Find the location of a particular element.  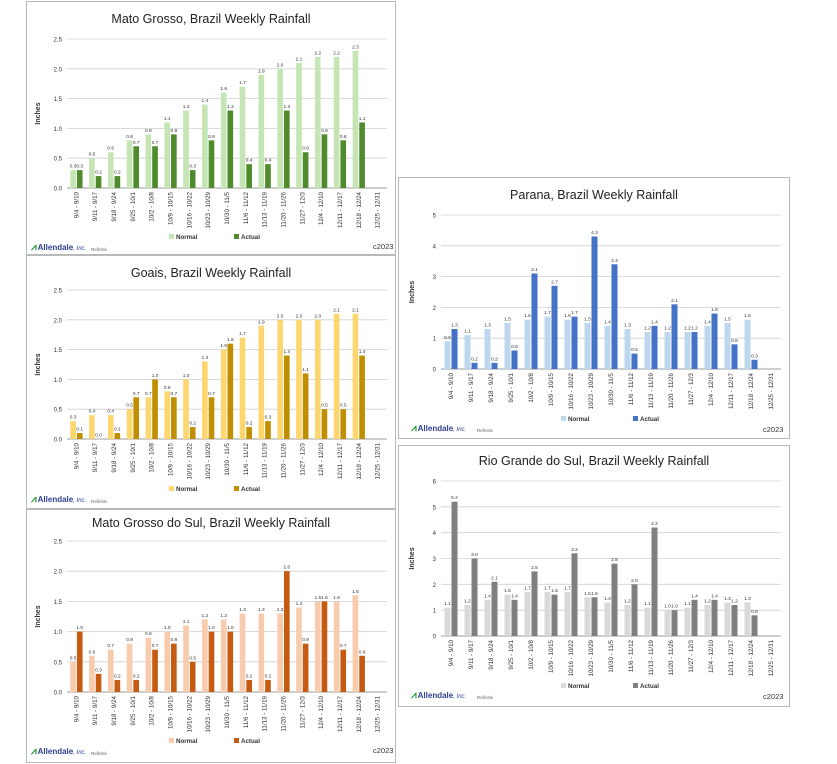

data-label: 0.4 is located at coordinates (110, 412).